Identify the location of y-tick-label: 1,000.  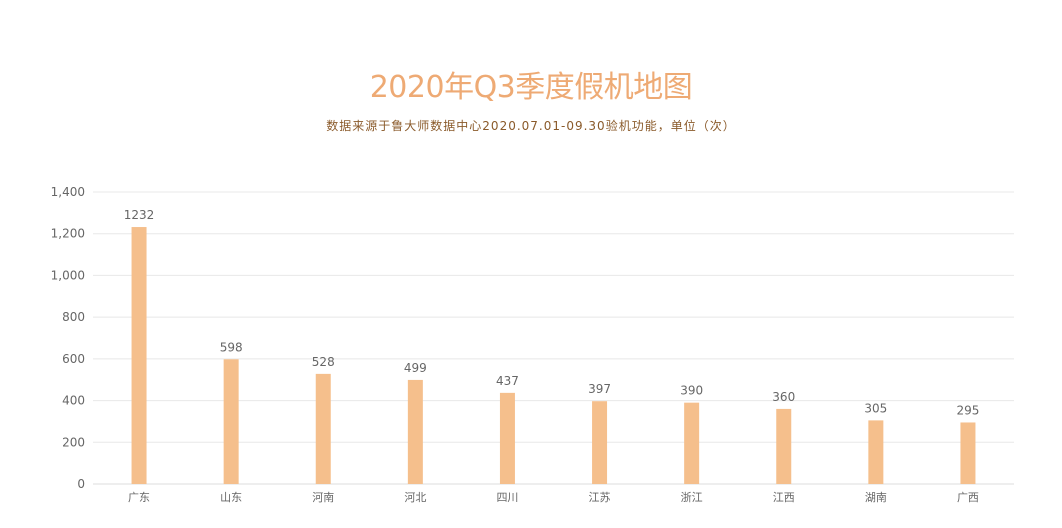
(68, 275).